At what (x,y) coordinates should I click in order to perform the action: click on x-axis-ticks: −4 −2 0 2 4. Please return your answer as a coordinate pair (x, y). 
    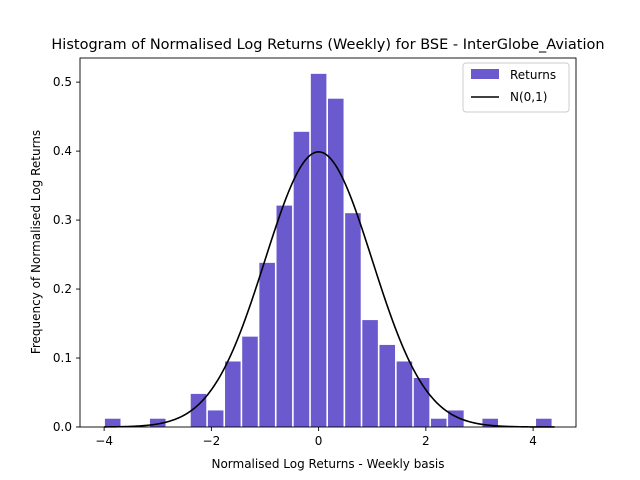
    Looking at the image, I should click on (316, 437).